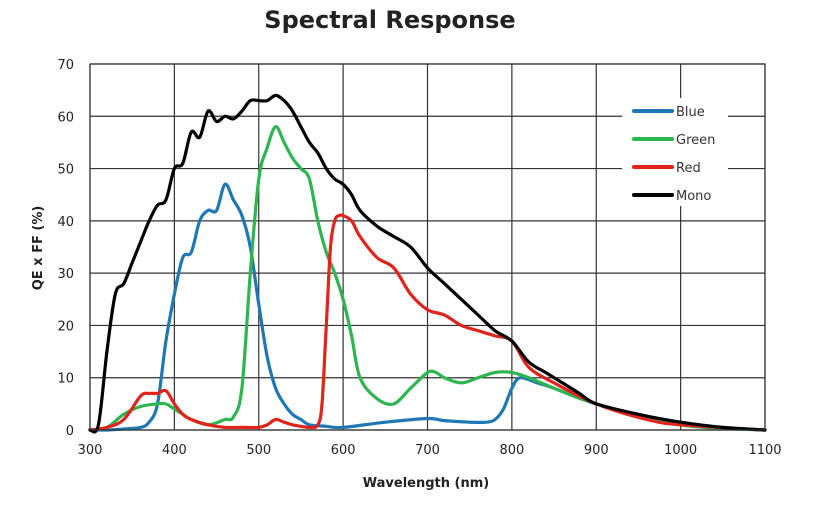  I want to click on x-axis-label: Wavelength (nm), so click(426, 483).